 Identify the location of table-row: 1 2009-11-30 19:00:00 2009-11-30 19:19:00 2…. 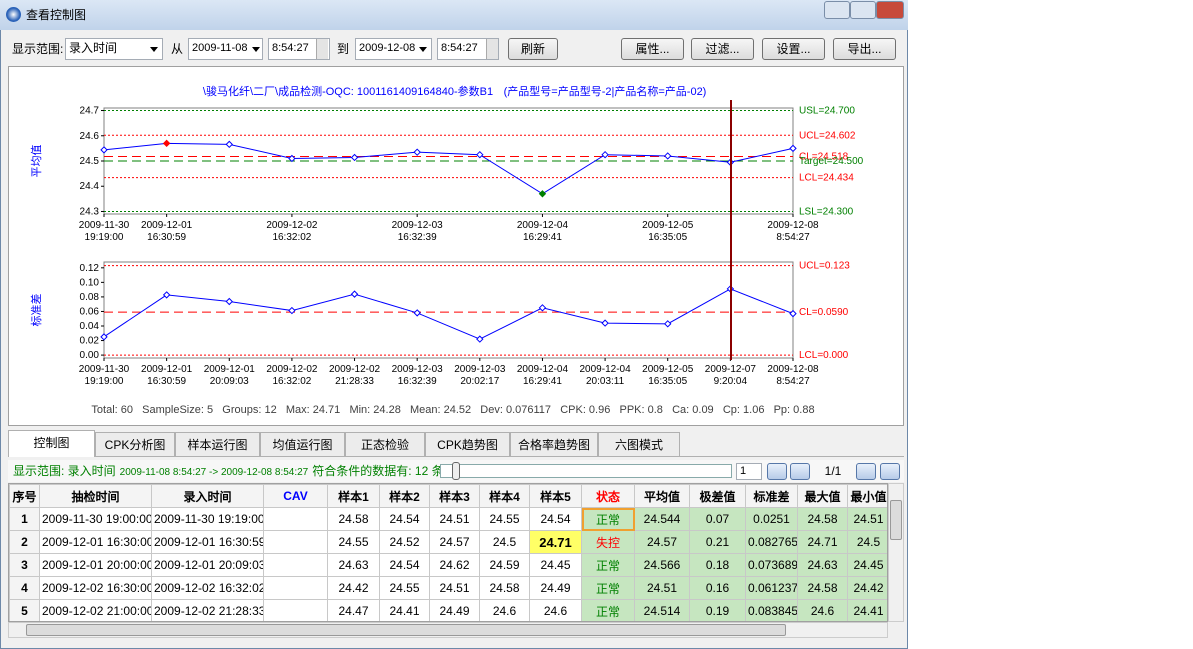
(448, 519).